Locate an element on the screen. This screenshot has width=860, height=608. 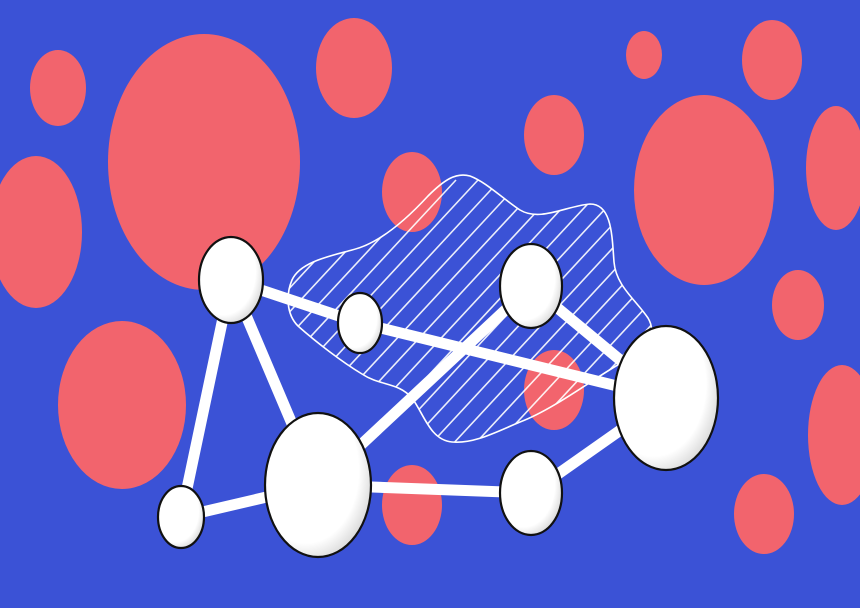
node-b is located at coordinates (360, 323).